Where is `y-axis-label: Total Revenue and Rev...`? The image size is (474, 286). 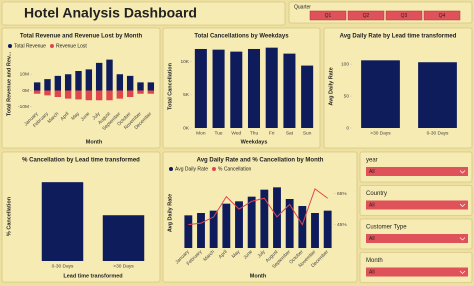
y-axis-label: Total Revenue and Rev... is located at coordinates (9, 83).